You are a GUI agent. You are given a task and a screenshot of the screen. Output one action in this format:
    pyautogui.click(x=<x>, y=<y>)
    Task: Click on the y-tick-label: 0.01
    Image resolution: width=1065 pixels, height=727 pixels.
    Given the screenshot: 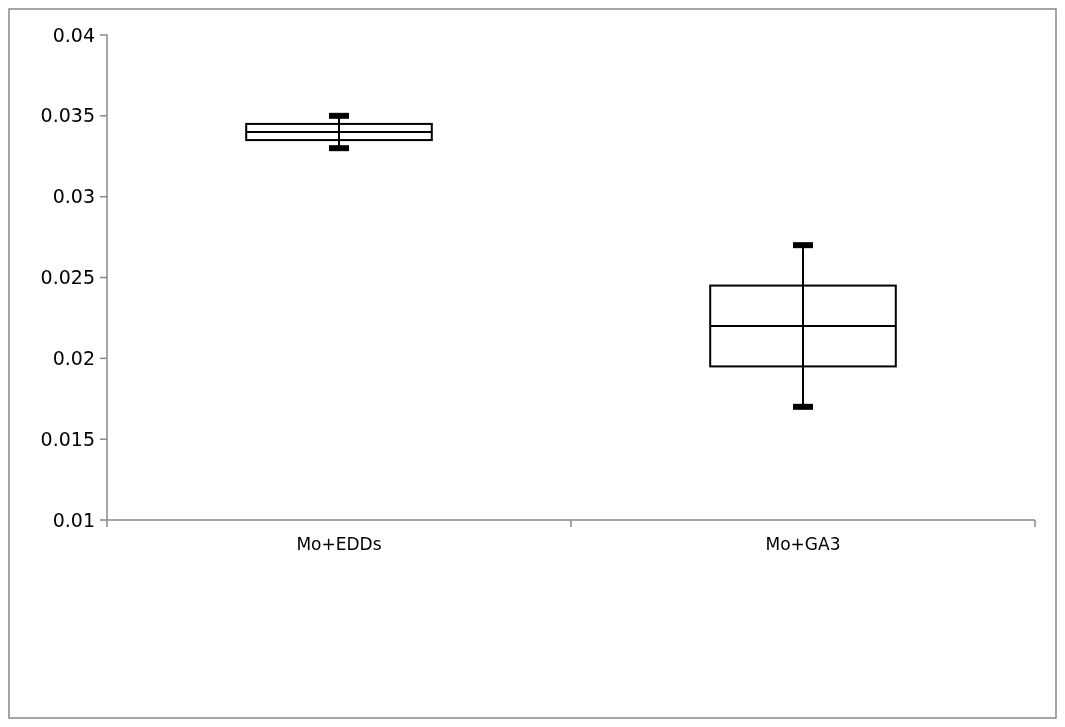 What is the action you would take?
    pyautogui.click(x=73, y=519)
    